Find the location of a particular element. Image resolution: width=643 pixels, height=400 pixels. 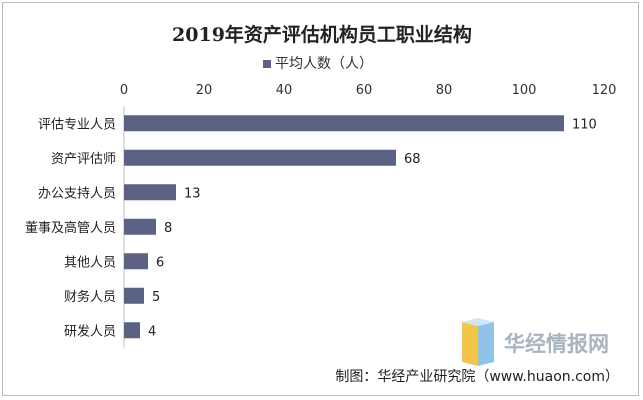

x-axis-ticks: 0 20 40 60 80 100 120 is located at coordinates (368, 90).